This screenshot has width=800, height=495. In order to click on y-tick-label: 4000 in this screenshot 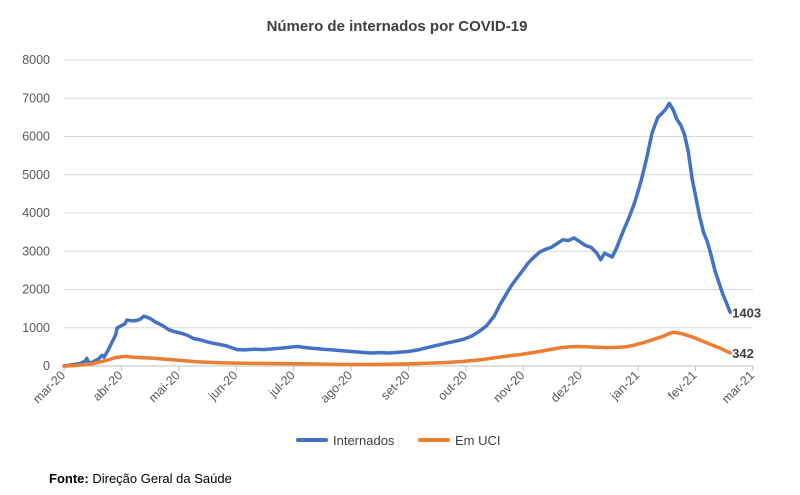, I will do `click(36, 213)`.